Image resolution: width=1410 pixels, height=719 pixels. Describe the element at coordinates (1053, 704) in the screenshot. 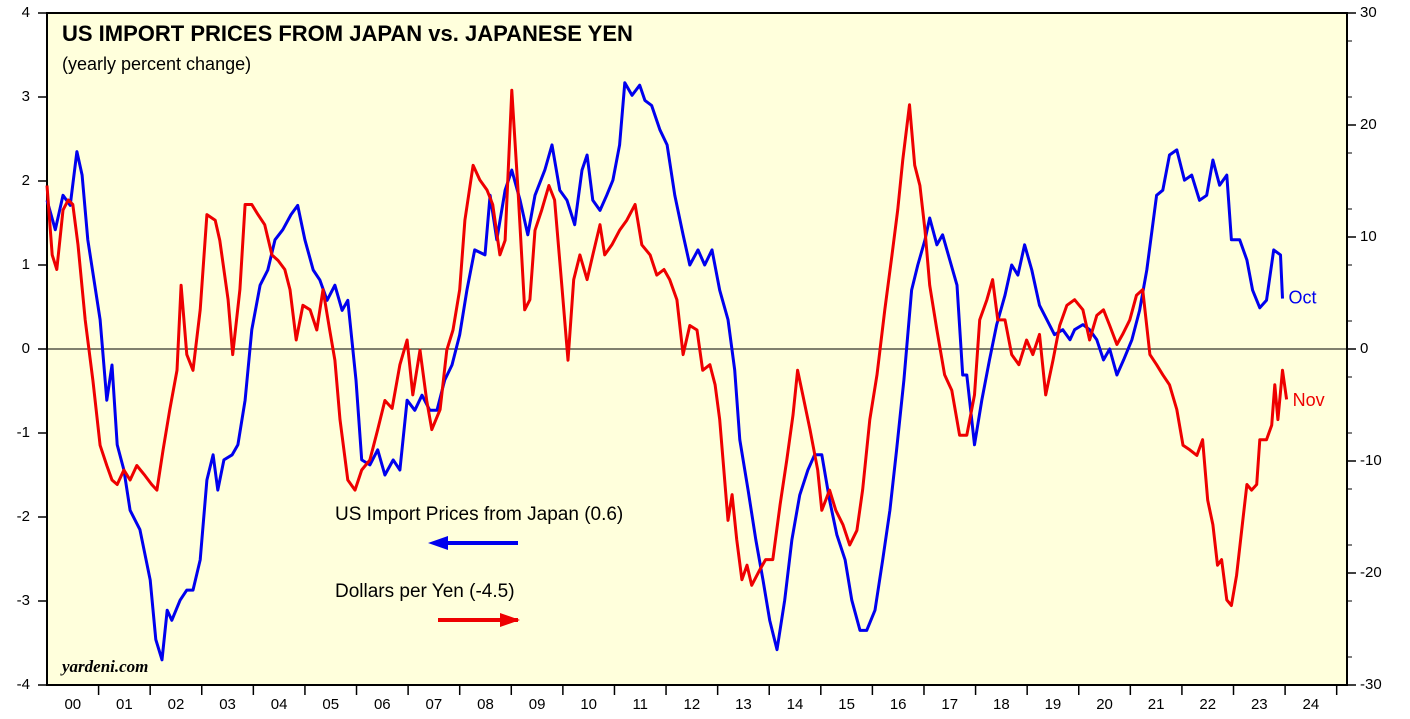

I see `x-tick-label: 19` at that location.